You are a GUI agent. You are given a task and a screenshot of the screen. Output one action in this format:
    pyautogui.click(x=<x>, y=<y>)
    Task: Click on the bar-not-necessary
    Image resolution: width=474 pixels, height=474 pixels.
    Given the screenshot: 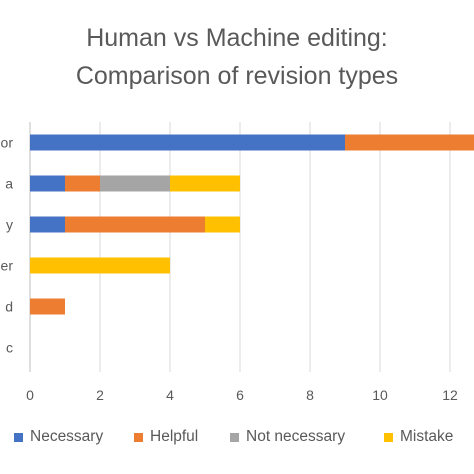 What is the action you would take?
    pyautogui.click(x=135, y=183)
    